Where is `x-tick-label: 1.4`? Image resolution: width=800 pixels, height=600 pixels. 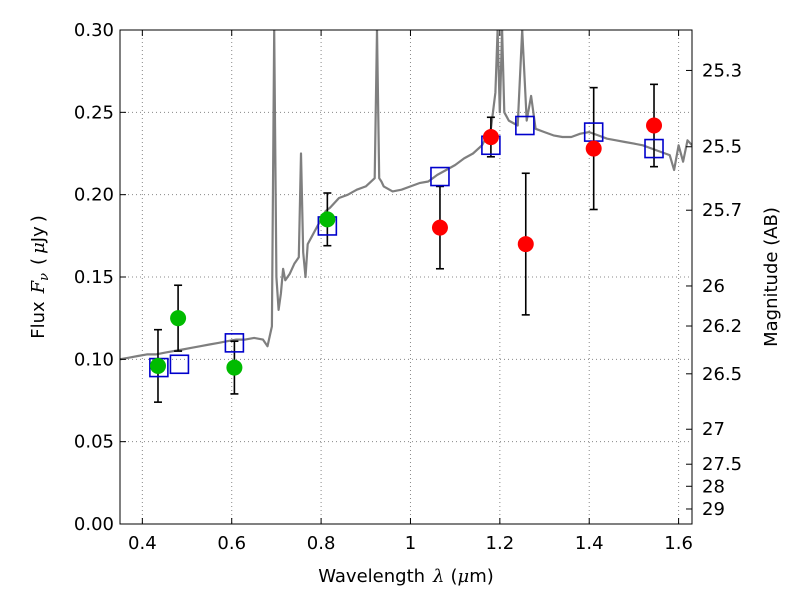 x-tick-label: 1.4 is located at coordinates (589, 543).